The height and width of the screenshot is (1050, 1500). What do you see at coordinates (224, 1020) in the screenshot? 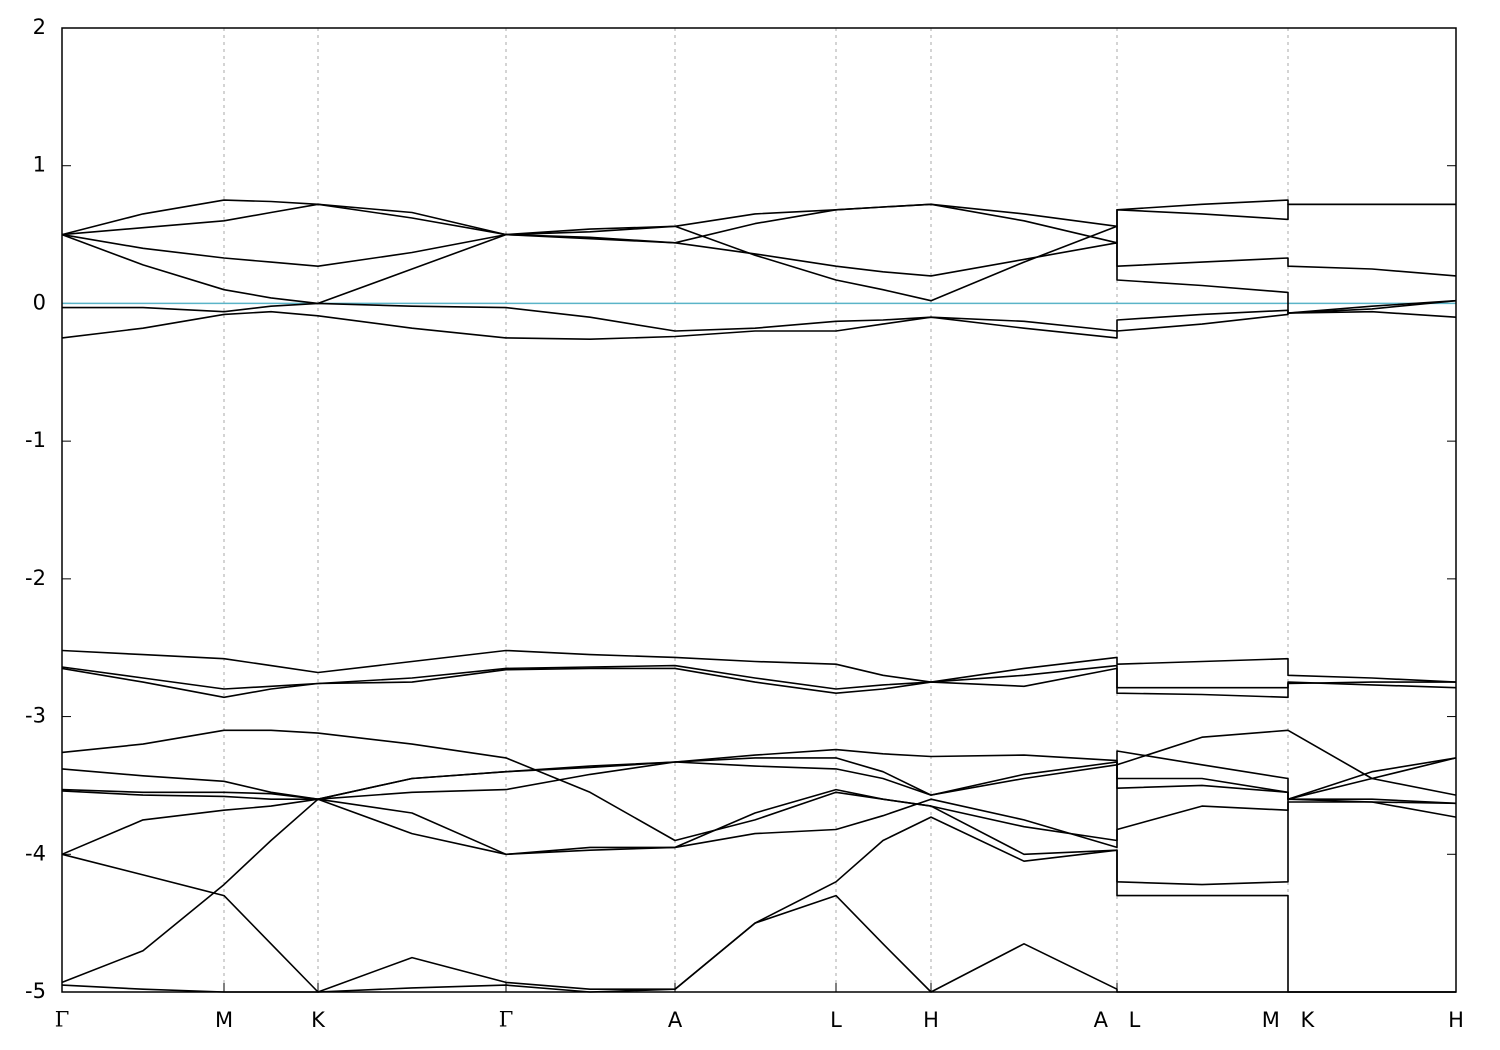
I see `x-tick-label: M` at bounding box center [224, 1020].